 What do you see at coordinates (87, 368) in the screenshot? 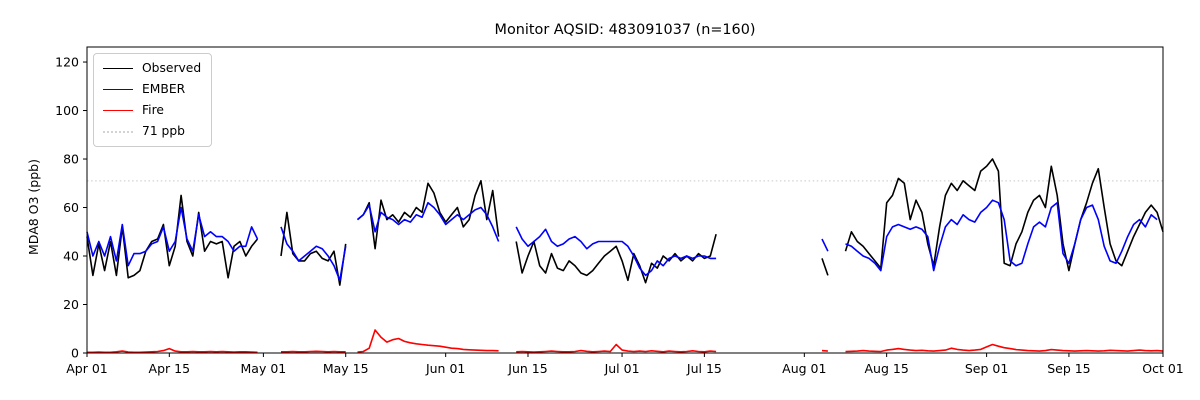
I see `x-tick-label: Apr 01` at bounding box center [87, 368].